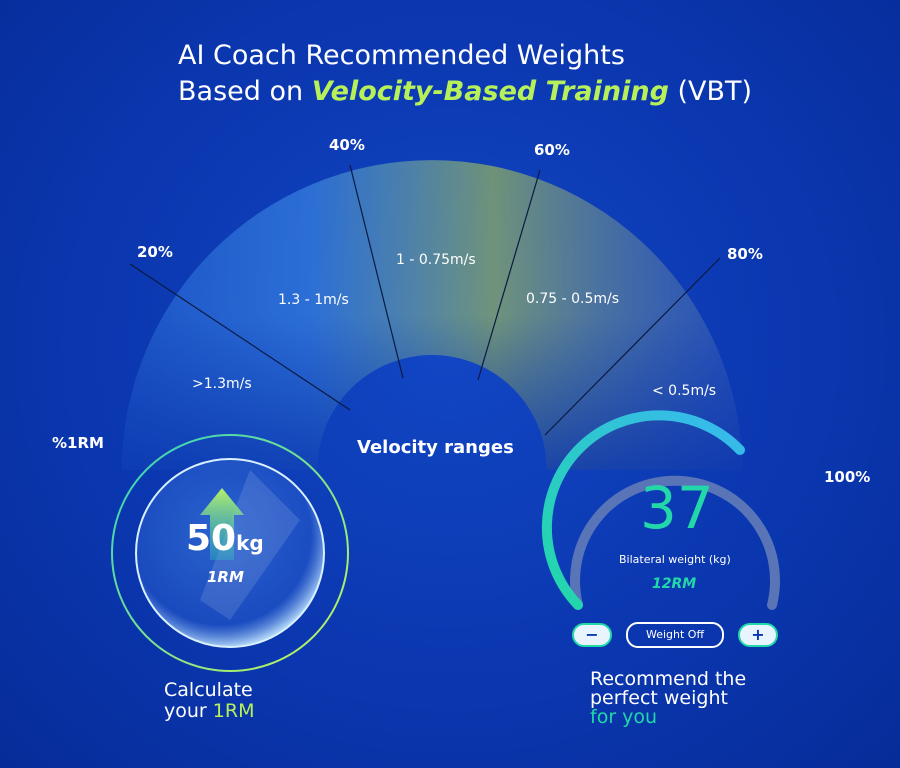 The image size is (900, 768). What do you see at coordinates (435, 447) in the screenshot?
I see `center-label: Velocity ranges` at bounding box center [435, 447].